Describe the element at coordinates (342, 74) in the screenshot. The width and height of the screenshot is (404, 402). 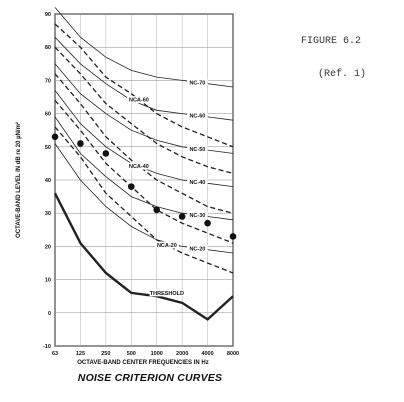
I see `reference-label: (Ref. 1)` at that location.